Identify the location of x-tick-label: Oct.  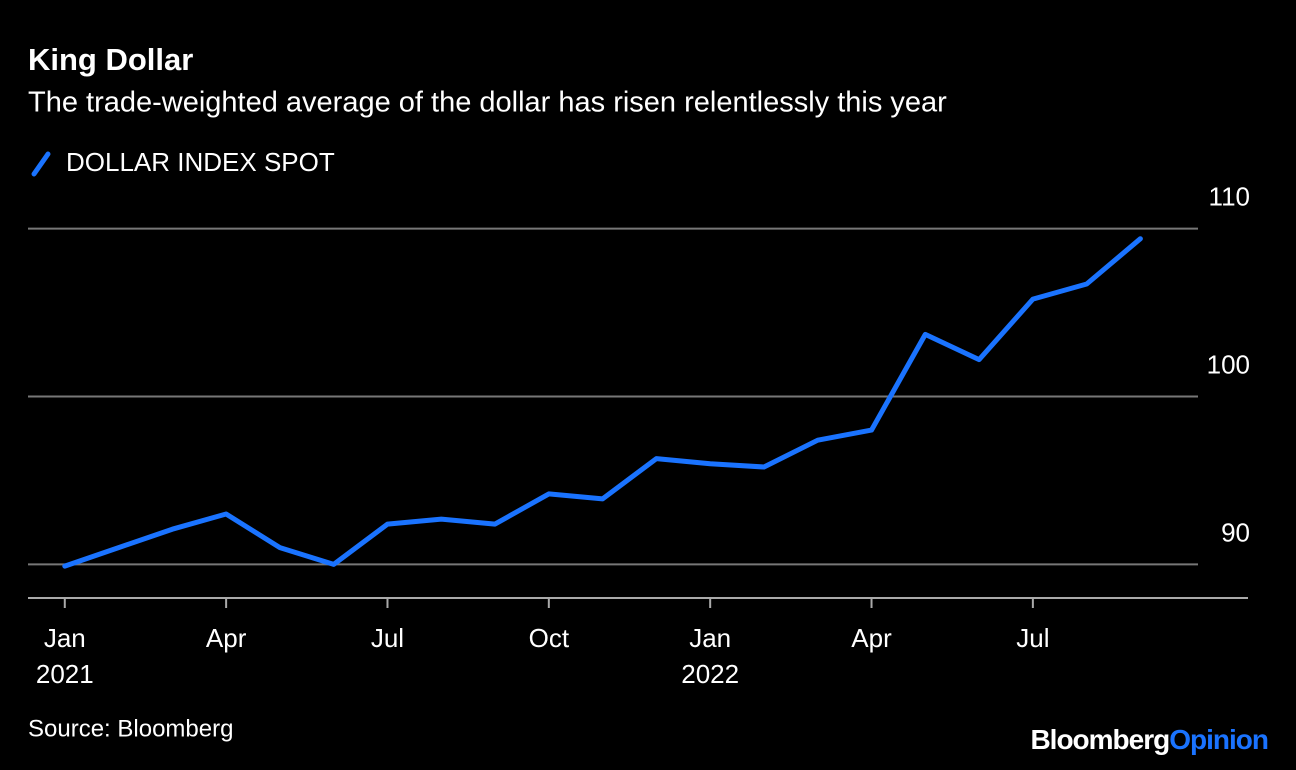
(549, 638).